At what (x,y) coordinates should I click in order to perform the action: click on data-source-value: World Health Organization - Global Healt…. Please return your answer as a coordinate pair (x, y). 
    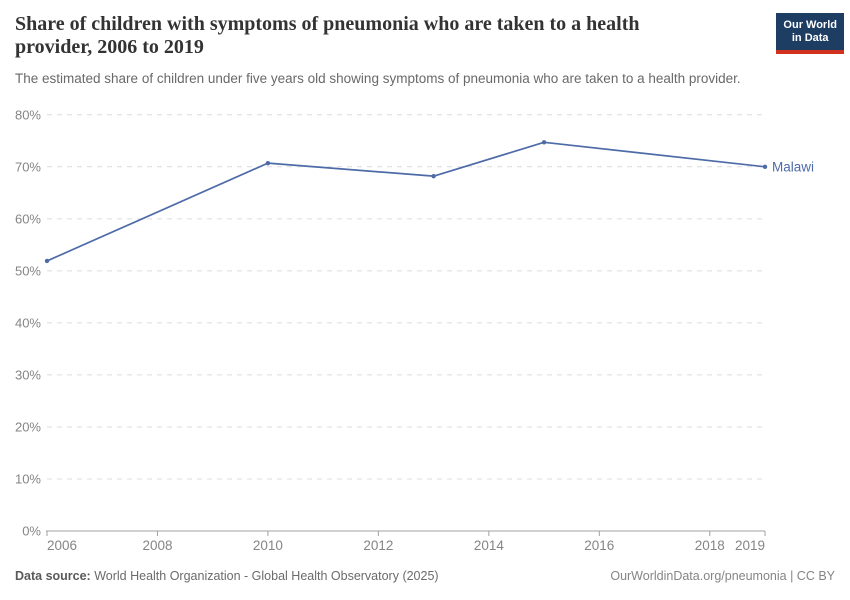
    Looking at the image, I should click on (264, 576).